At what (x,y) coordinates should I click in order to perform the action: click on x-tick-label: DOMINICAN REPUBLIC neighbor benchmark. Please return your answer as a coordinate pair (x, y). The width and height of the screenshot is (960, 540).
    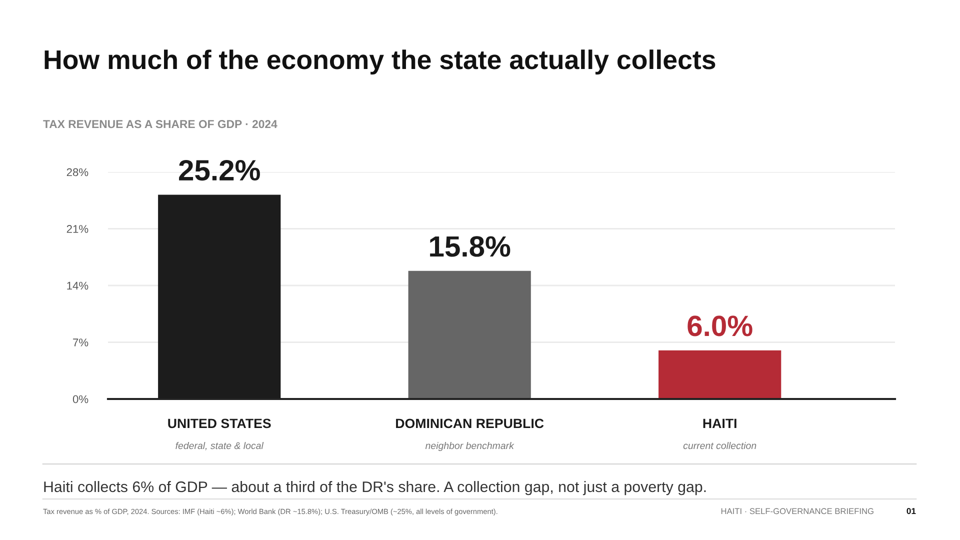
    Looking at the image, I should click on (470, 435).